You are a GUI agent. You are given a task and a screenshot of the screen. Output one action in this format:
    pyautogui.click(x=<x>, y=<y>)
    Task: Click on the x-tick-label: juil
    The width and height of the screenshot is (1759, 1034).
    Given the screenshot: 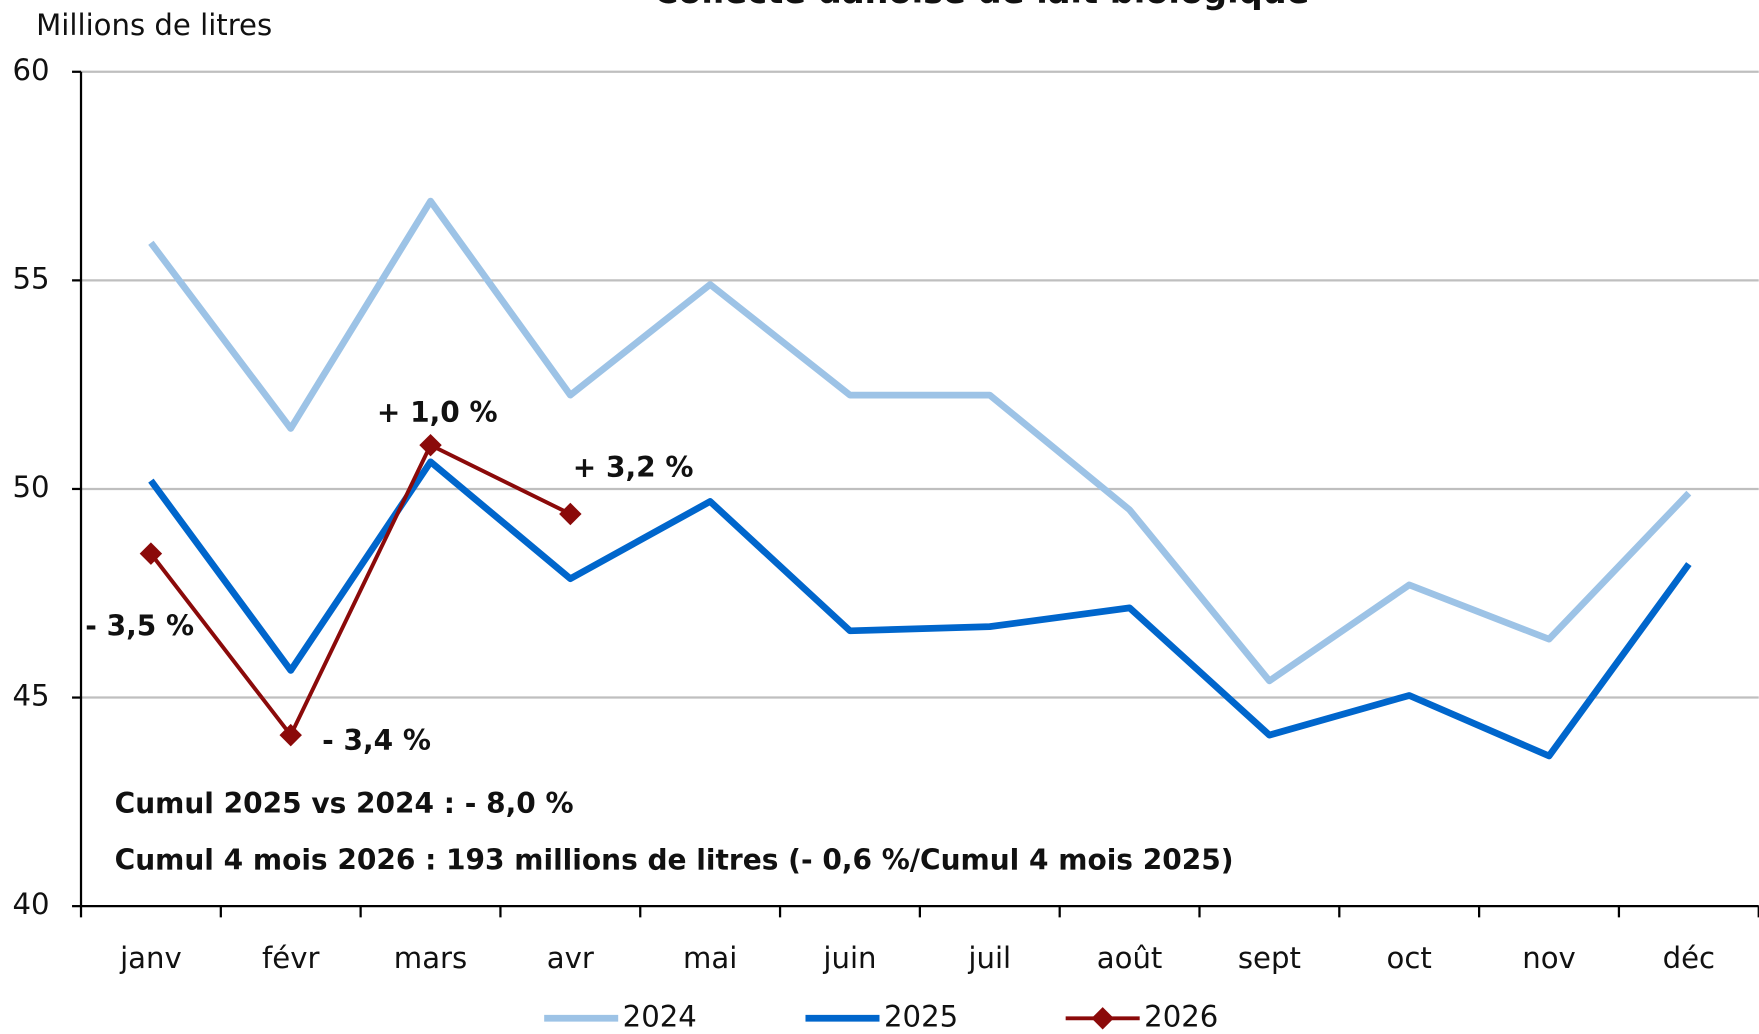 What is the action you would take?
    pyautogui.click(x=989, y=958)
    